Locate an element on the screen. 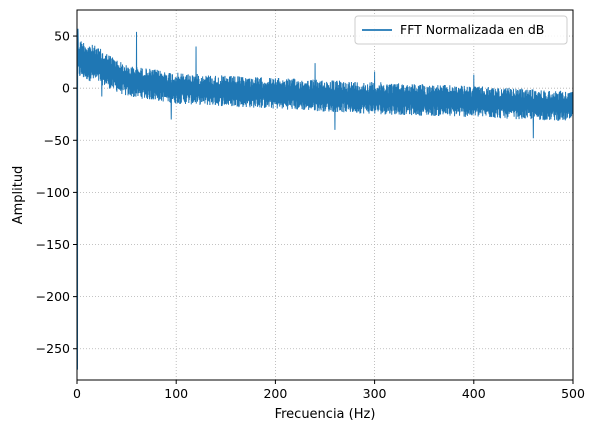  y-tick-label: −250 is located at coordinates (53, 348).